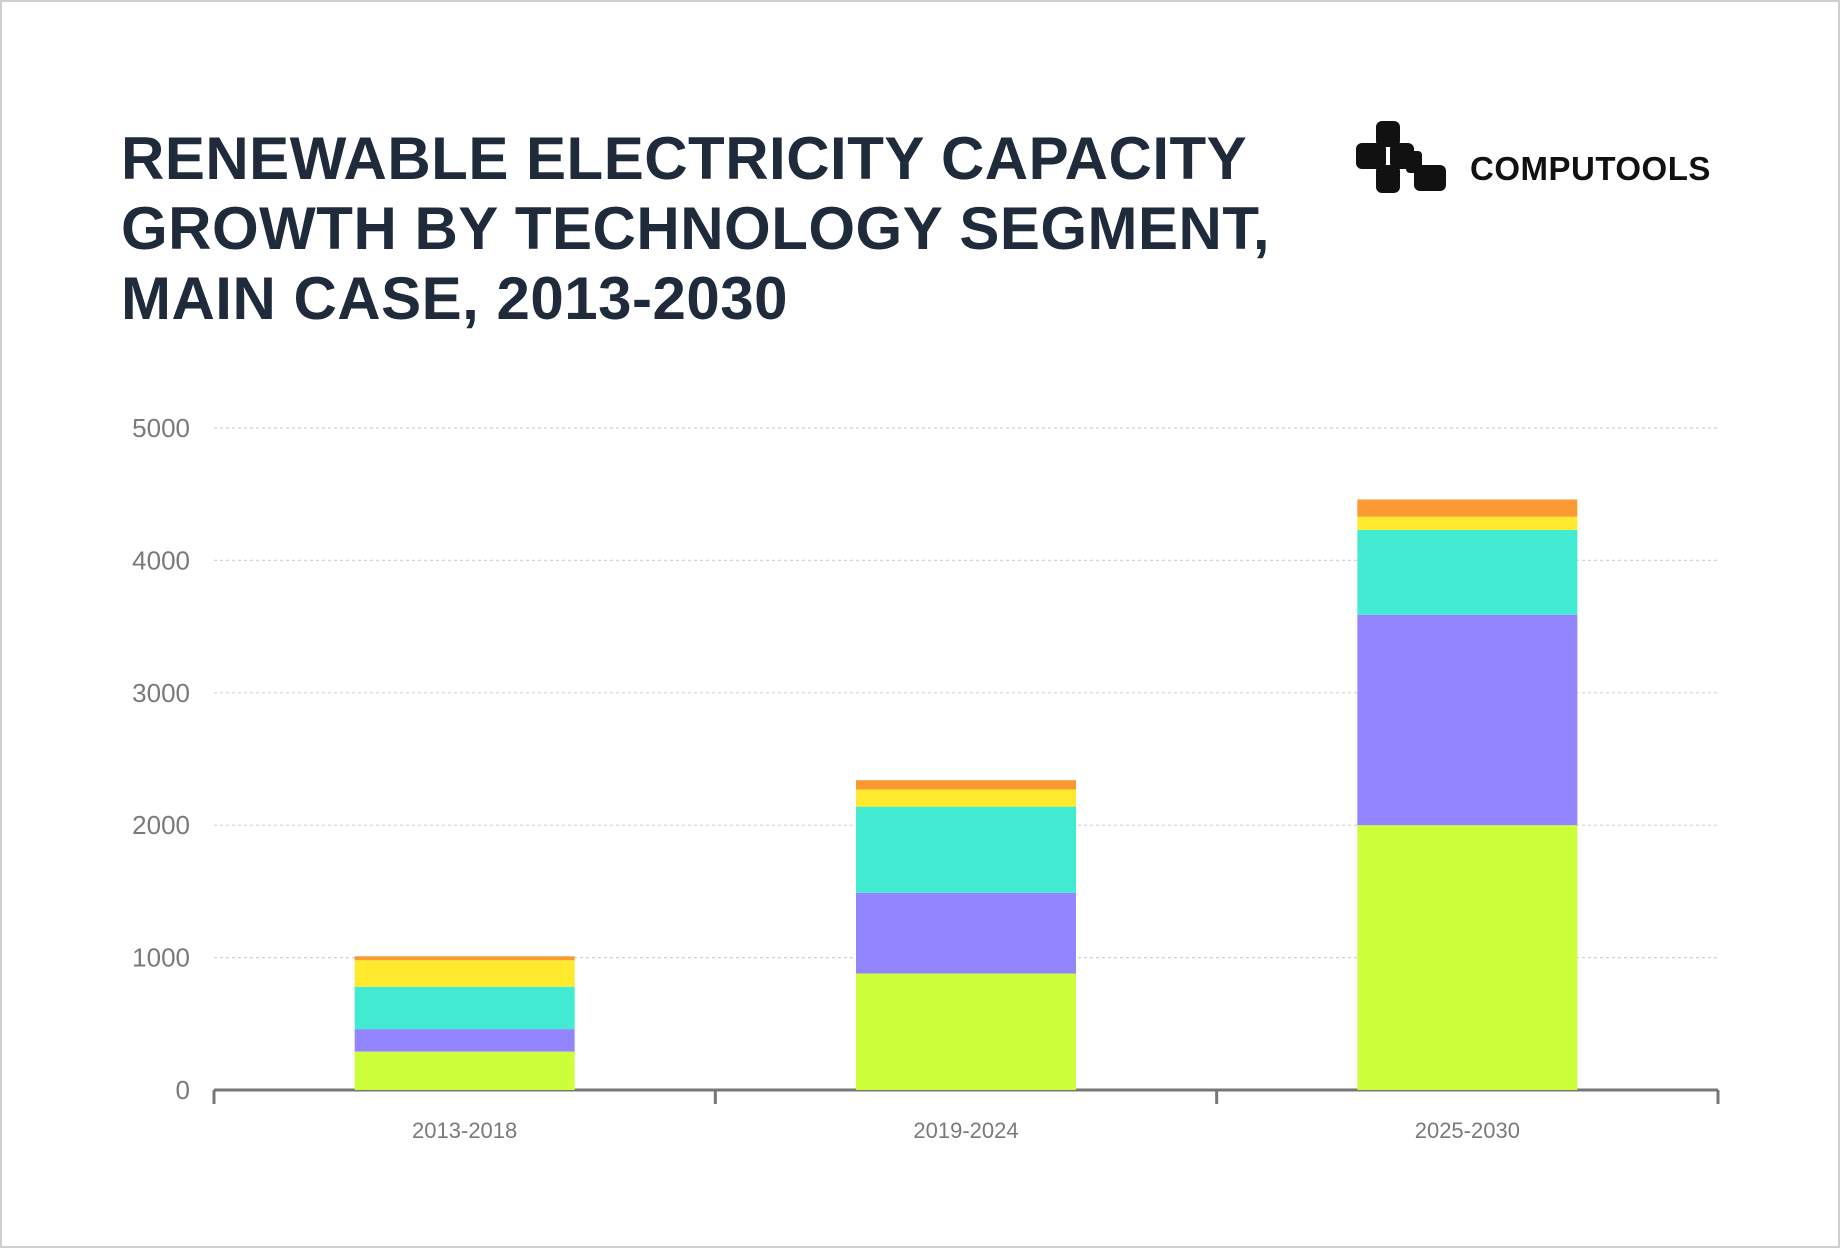 Image resolution: width=1840 pixels, height=1248 pixels. What do you see at coordinates (161, 825) in the screenshot?
I see `y-tick-label: 2000` at bounding box center [161, 825].